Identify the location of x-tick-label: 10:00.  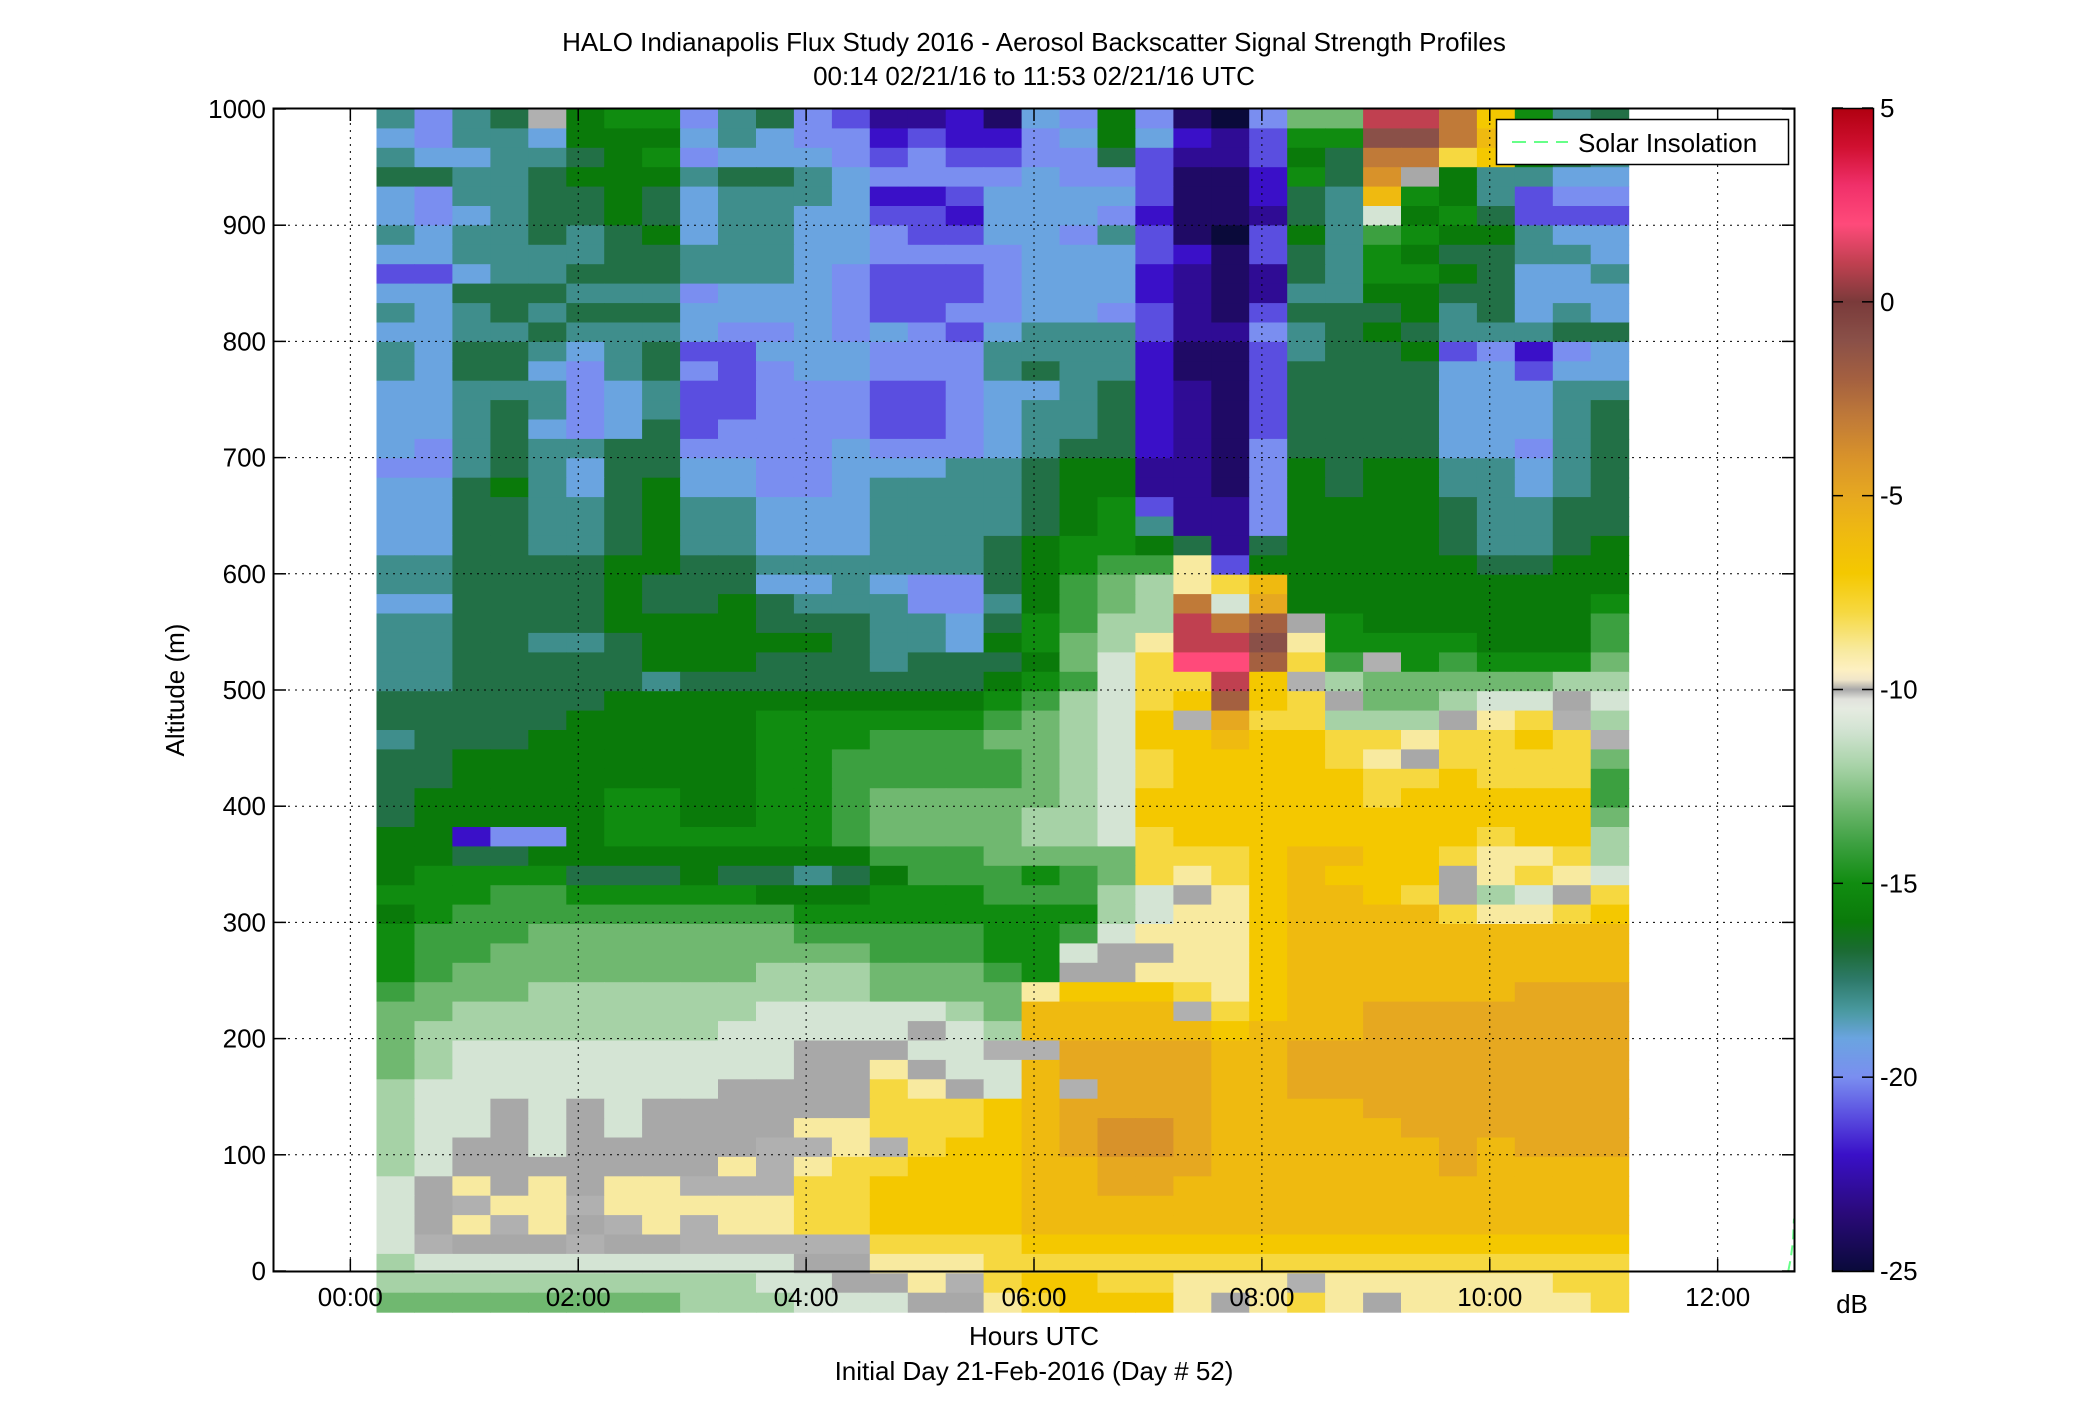
(1489, 1297).